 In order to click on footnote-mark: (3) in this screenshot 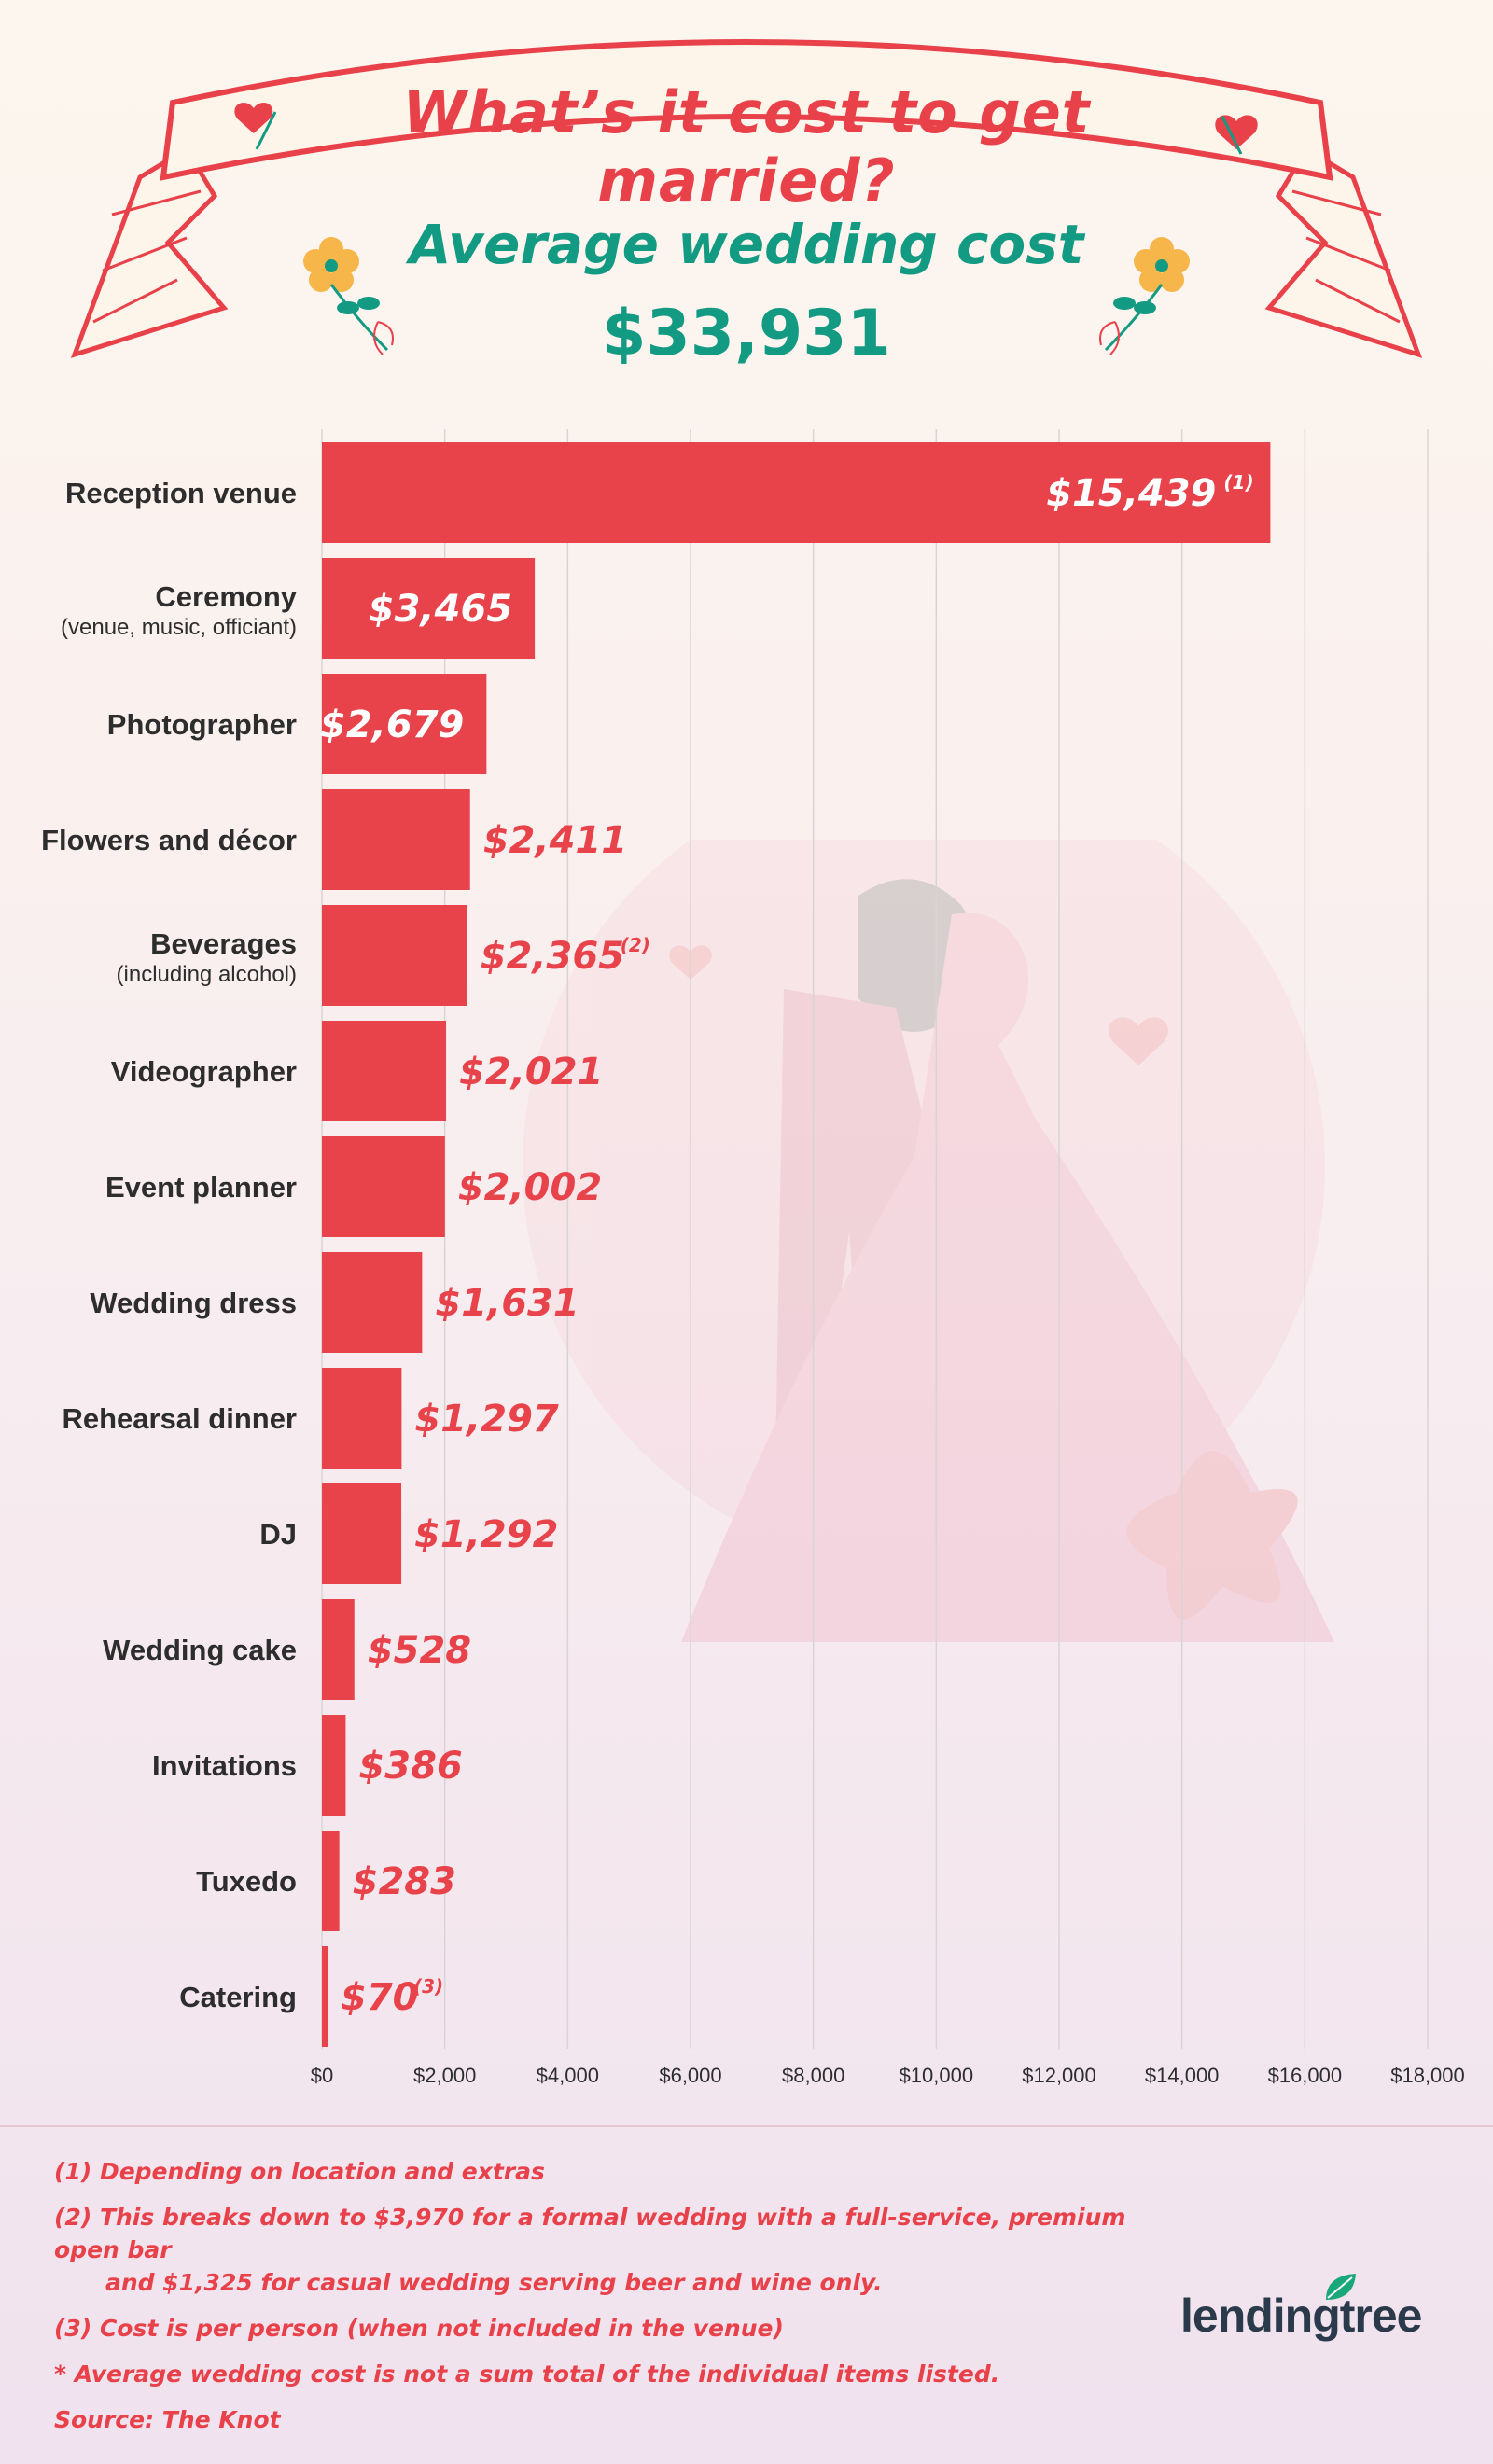, I will do `click(428, 1986)`.